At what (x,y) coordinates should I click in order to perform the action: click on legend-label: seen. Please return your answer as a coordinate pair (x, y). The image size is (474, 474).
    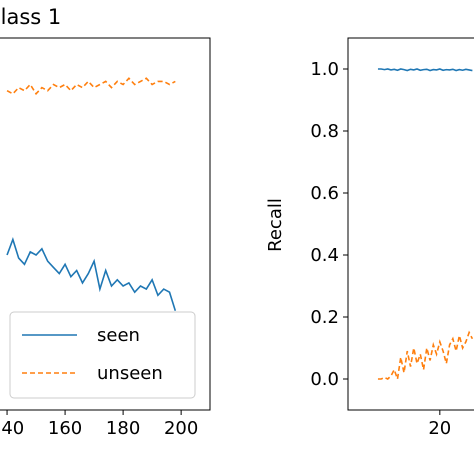
    Looking at the image, I should click on (118, 335).